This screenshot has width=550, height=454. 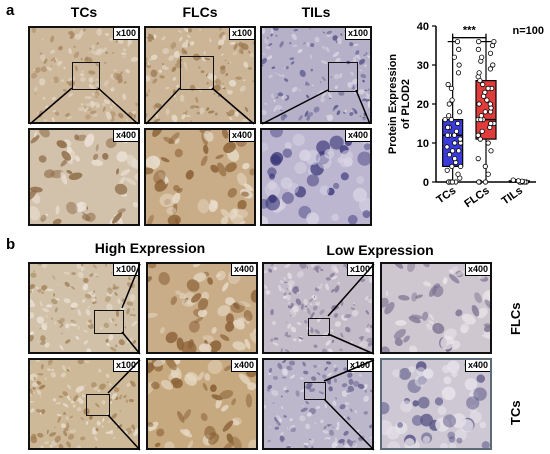 What do you see at coordinates (423, 27) in the screenshot?
I see `y-tick-label: 40` at bounding box center [423, 27].